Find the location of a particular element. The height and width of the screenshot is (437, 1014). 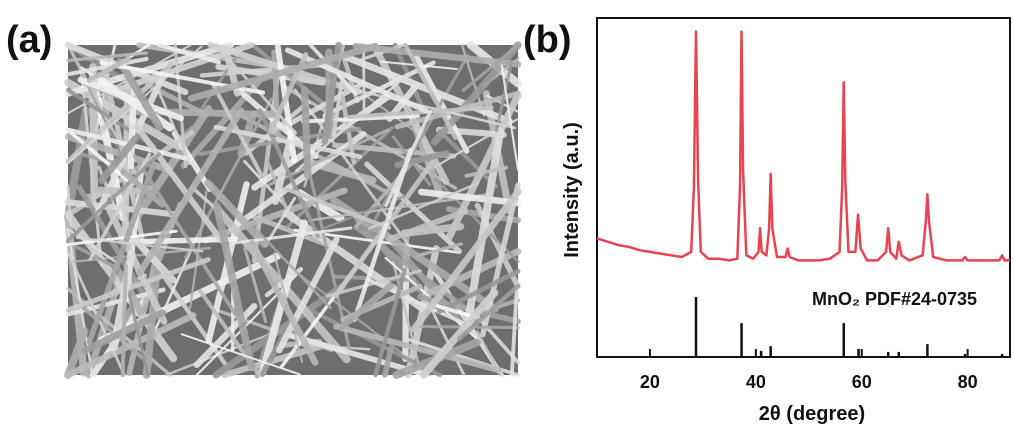

panel-label: (a) is located at coordinates (29, 40).